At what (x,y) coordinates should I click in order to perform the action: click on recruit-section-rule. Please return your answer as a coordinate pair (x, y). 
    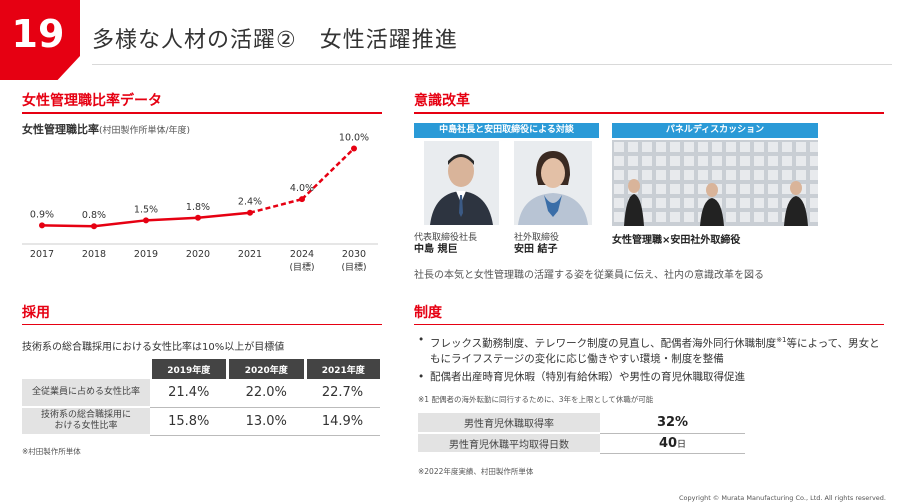
    Looking at the image, I should click on (202, 324).